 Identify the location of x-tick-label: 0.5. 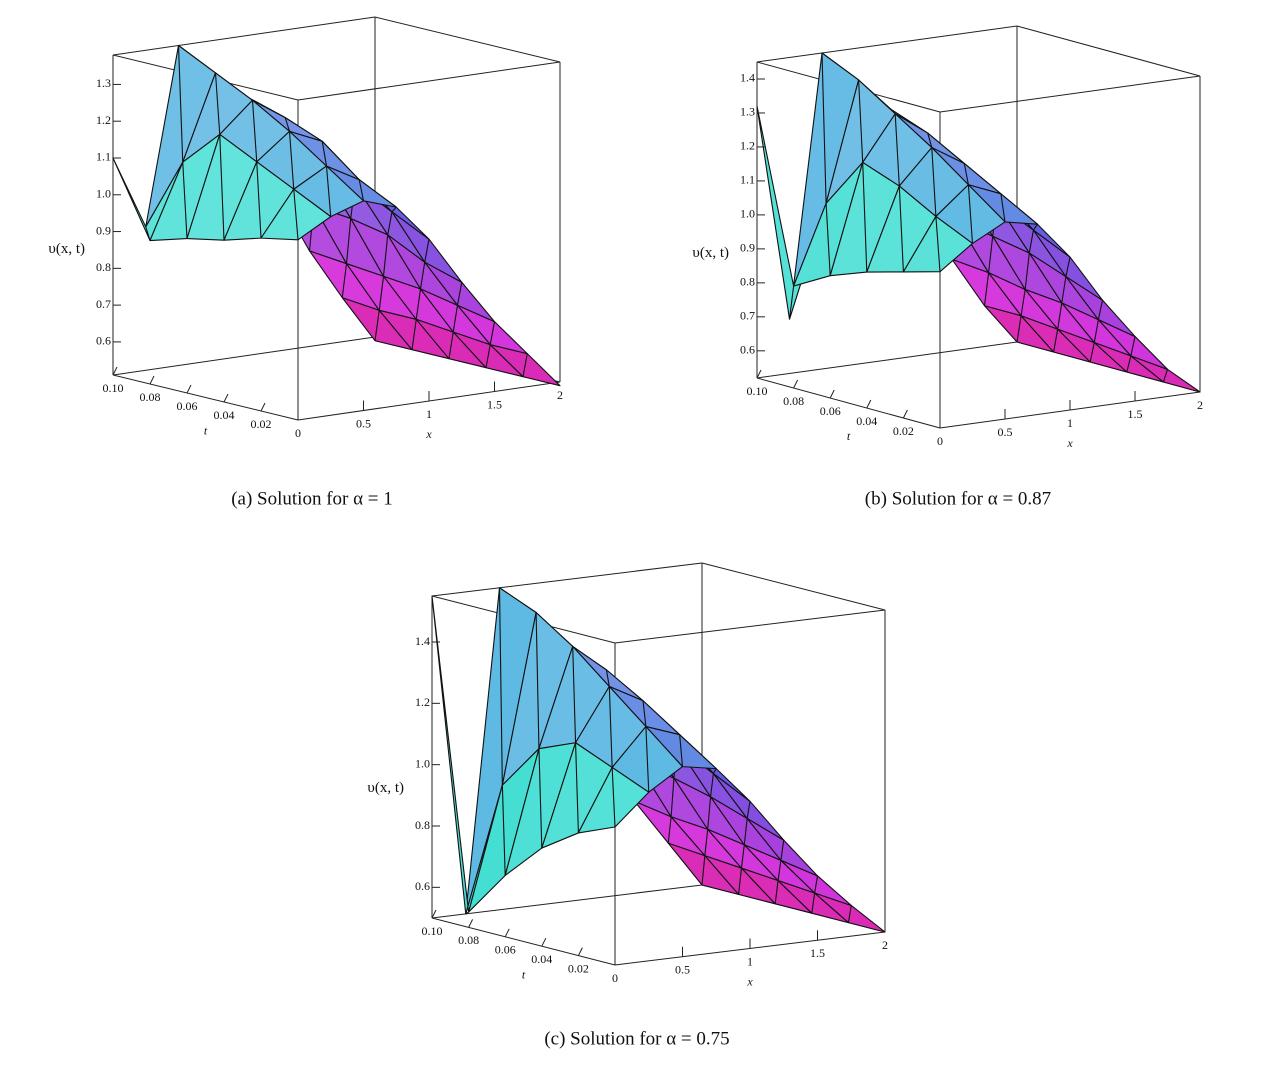
(682, 970).